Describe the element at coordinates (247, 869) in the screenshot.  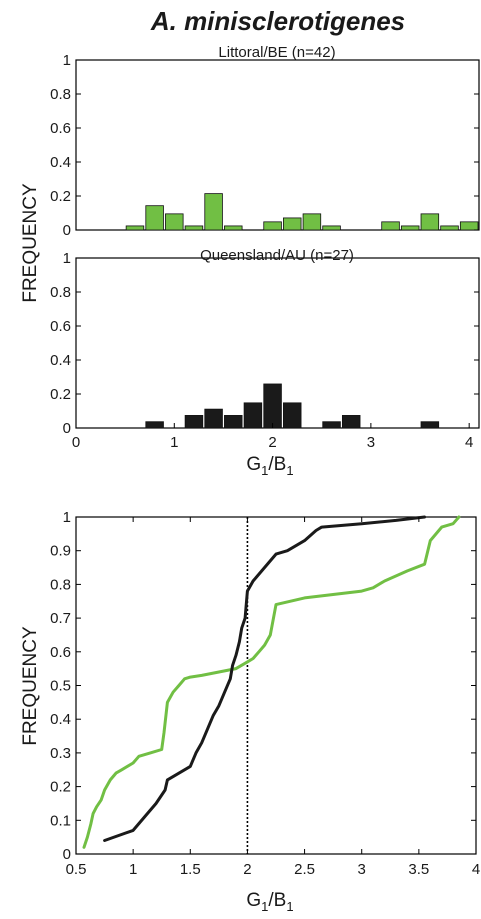
I see `cumulative-x-tick-label: 2` at that location.